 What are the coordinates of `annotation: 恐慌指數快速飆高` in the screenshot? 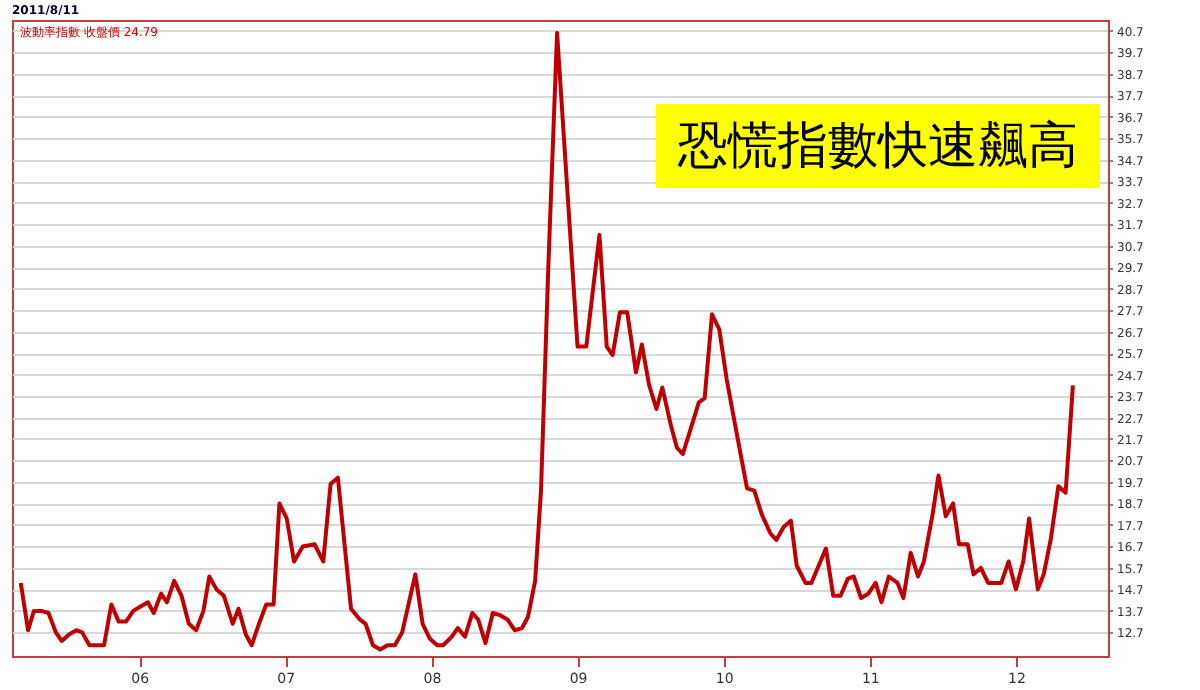 It's located at (877, 145).